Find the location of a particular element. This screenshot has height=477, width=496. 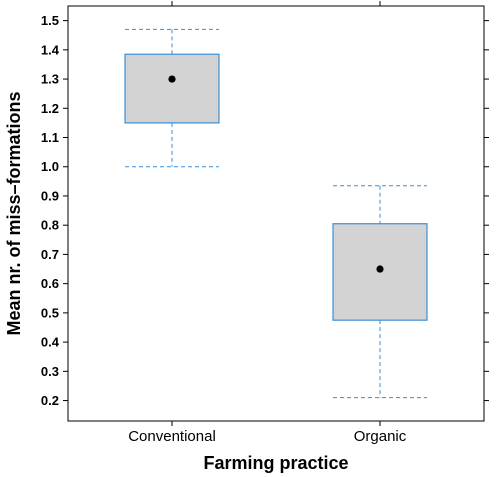

y-tick-label: 1.3 is located at coordinates (50, 79).